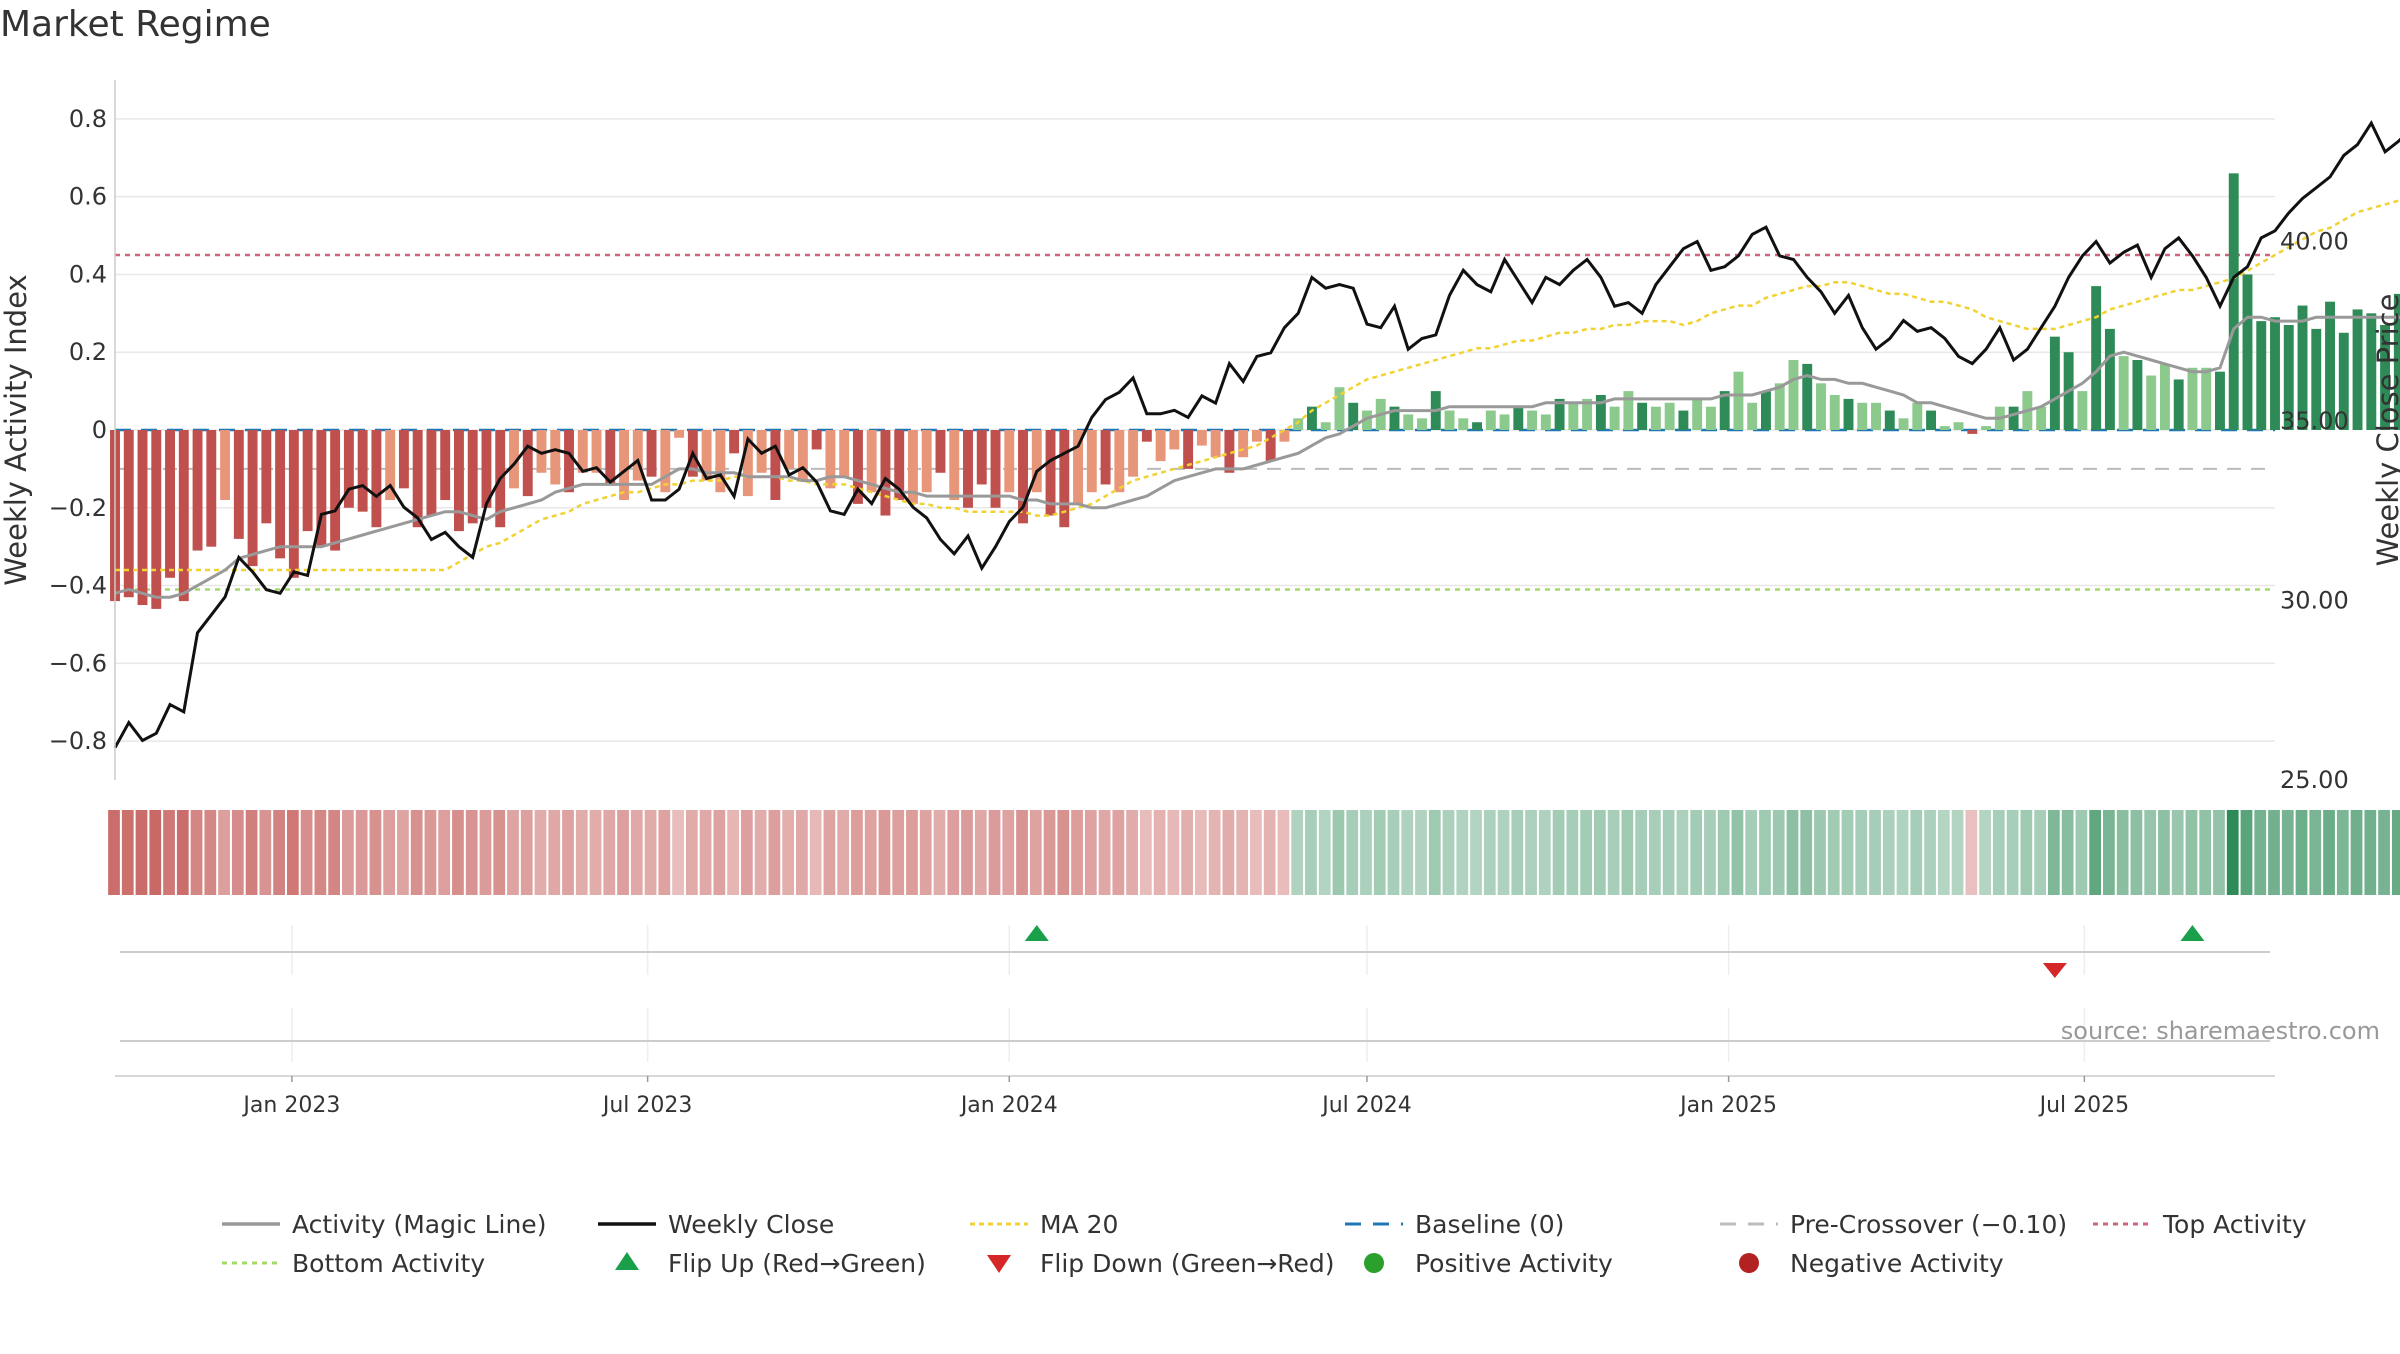 The height and width of the screenshot is (1354, 2400). I want to click on source-note: source: sharemaestro.com, so click(2220, 1031).